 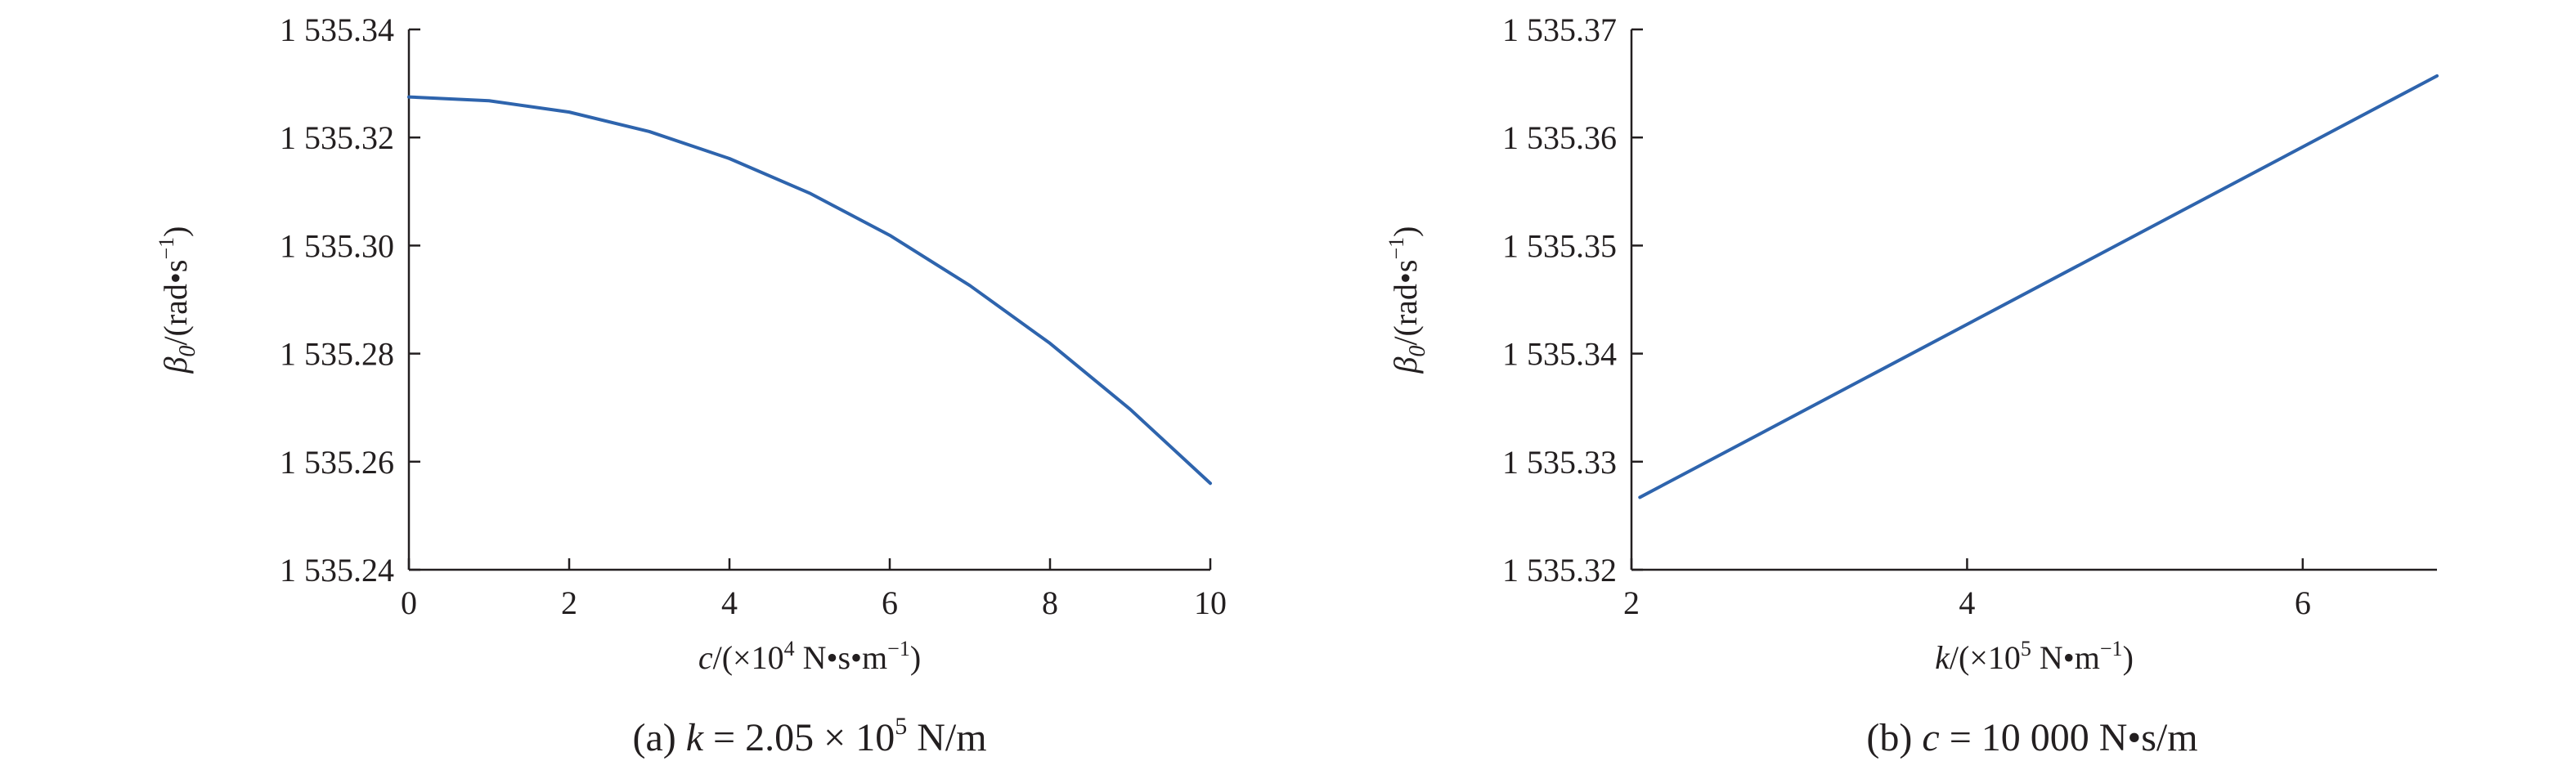 What do you see at coordinates (2065, 657) in the screenshot?
I see `chartb-x-label-rest: N•m` at bounding box center [2065, 657].